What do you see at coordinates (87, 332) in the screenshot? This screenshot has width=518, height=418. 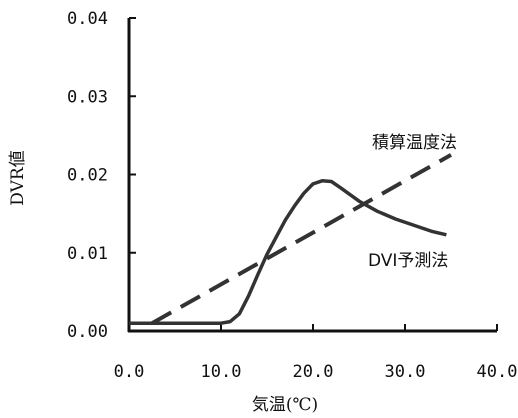 I see `y-tick-label: 0.00` at bounding box center [87, 332].